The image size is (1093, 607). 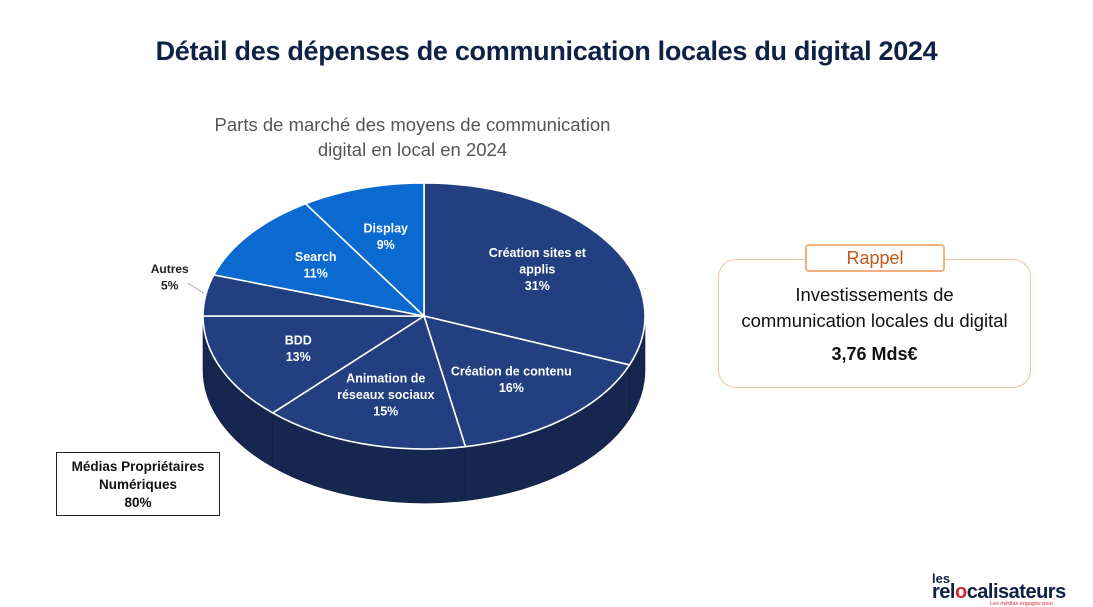 I want to click on slice-label: Autres 5%, so click(x=170, y=277).